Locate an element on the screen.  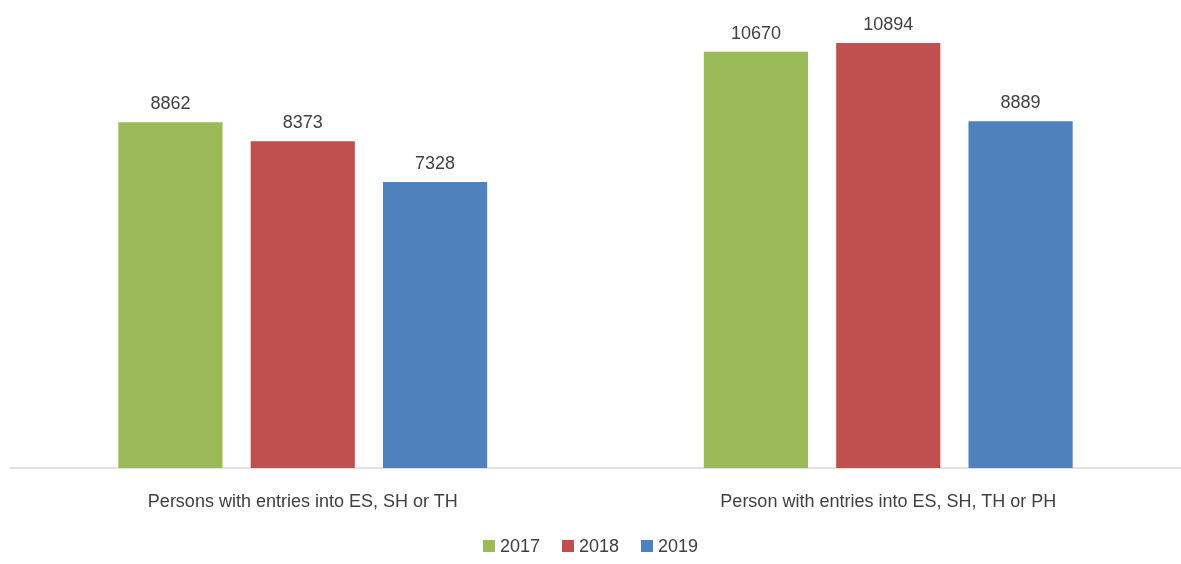
x-tick-label: Persons with entries into ES, SH or TH is located at coordinates (302, 501).